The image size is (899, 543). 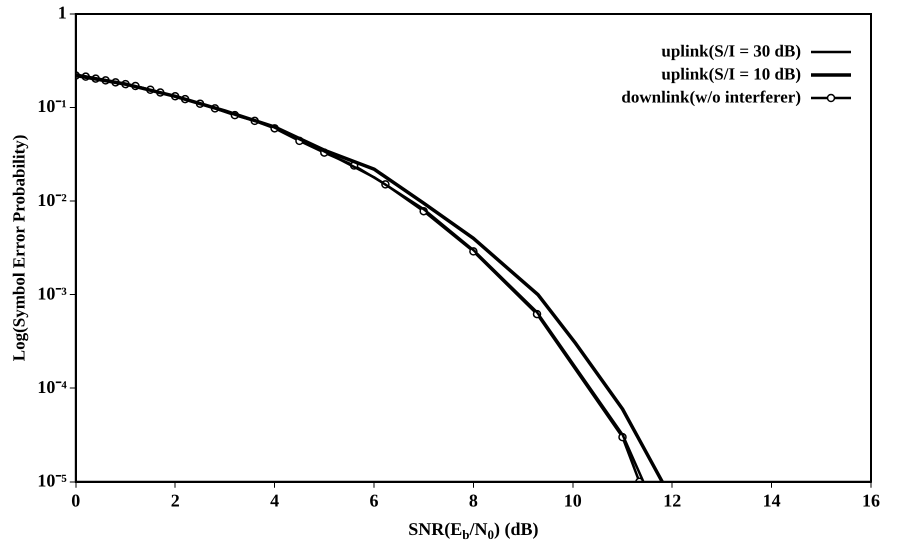 What do you see at coordinates (19, 248) in the screenshot?
I see `y-axis-title: Log(Symbol Error Probability)` at bounding box center [19, 248].